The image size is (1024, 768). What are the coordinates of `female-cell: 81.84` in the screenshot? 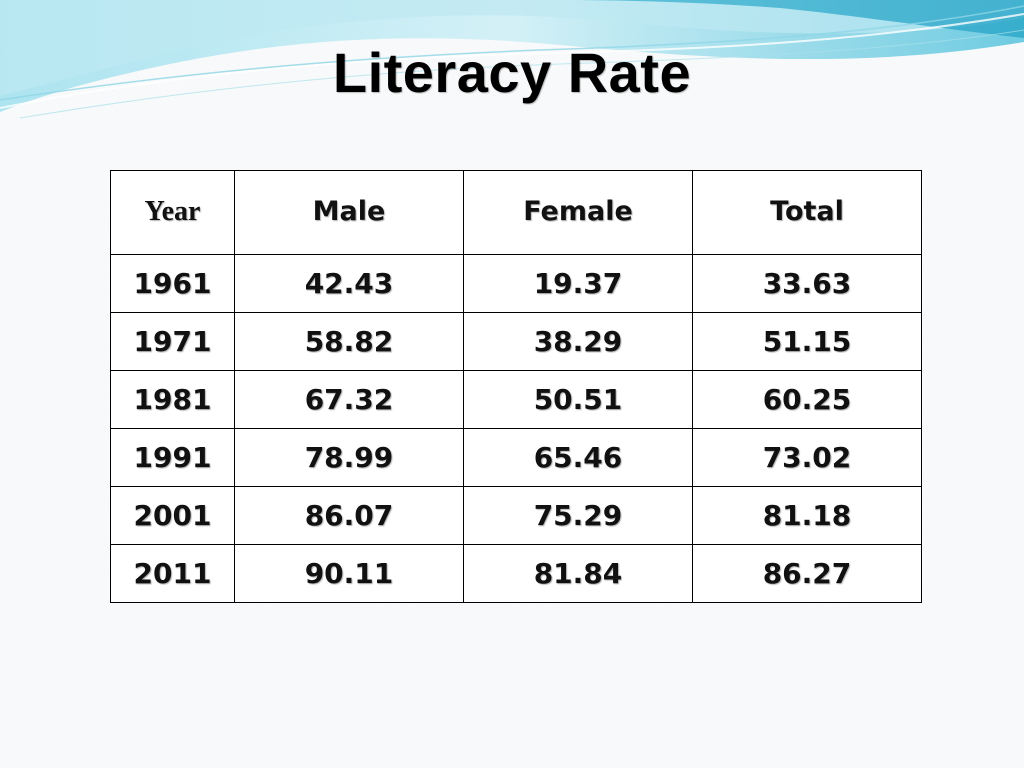 It's located at (578, 573).